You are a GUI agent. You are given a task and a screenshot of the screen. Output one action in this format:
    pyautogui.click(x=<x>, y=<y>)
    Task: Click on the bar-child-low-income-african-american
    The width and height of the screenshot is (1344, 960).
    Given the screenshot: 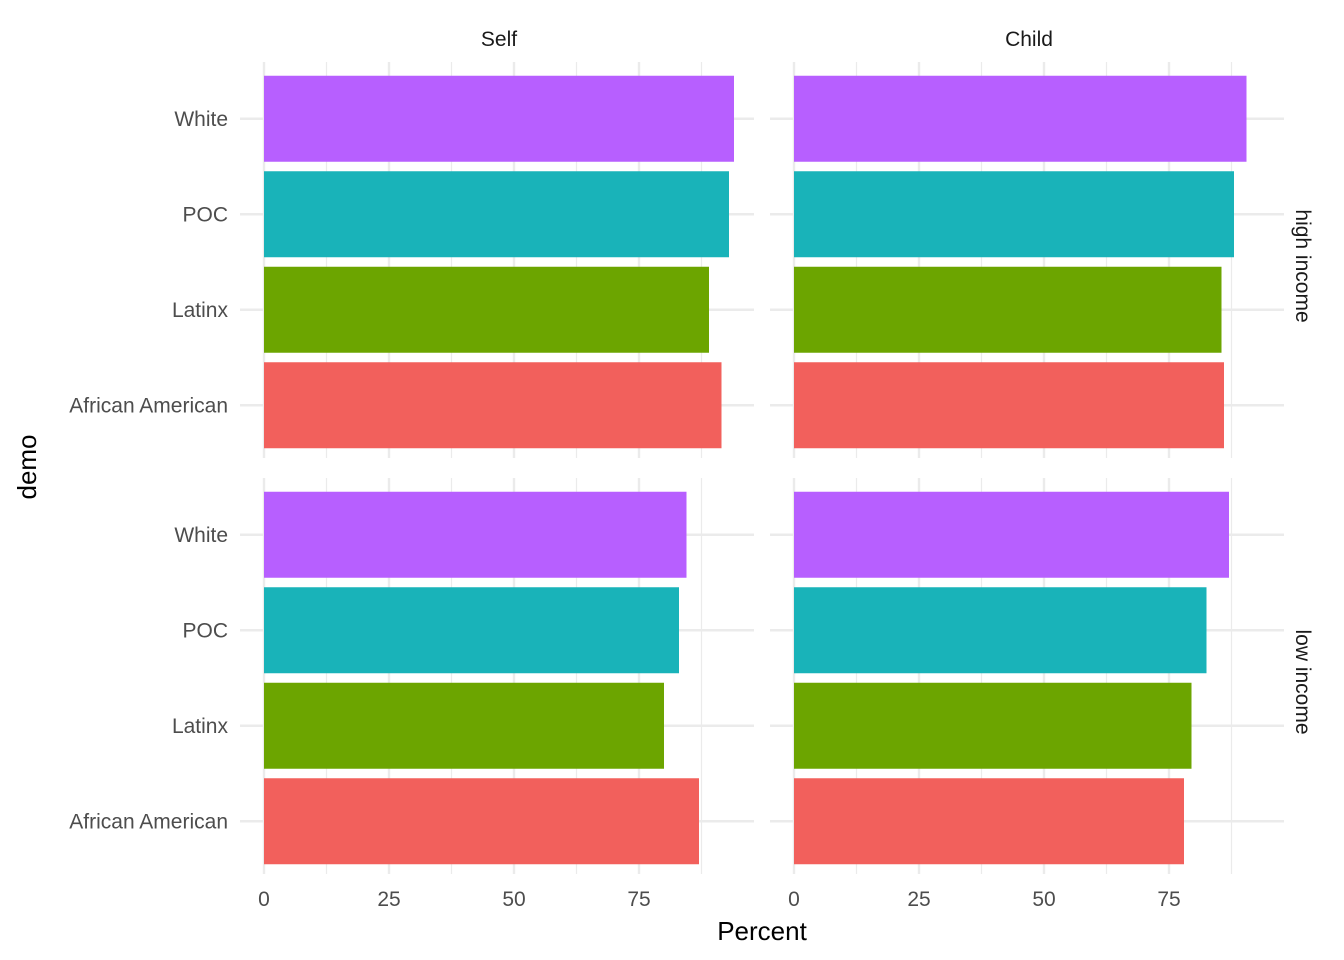 What is the action you would take?
    pyautogui.click(x=989, y=821)
    